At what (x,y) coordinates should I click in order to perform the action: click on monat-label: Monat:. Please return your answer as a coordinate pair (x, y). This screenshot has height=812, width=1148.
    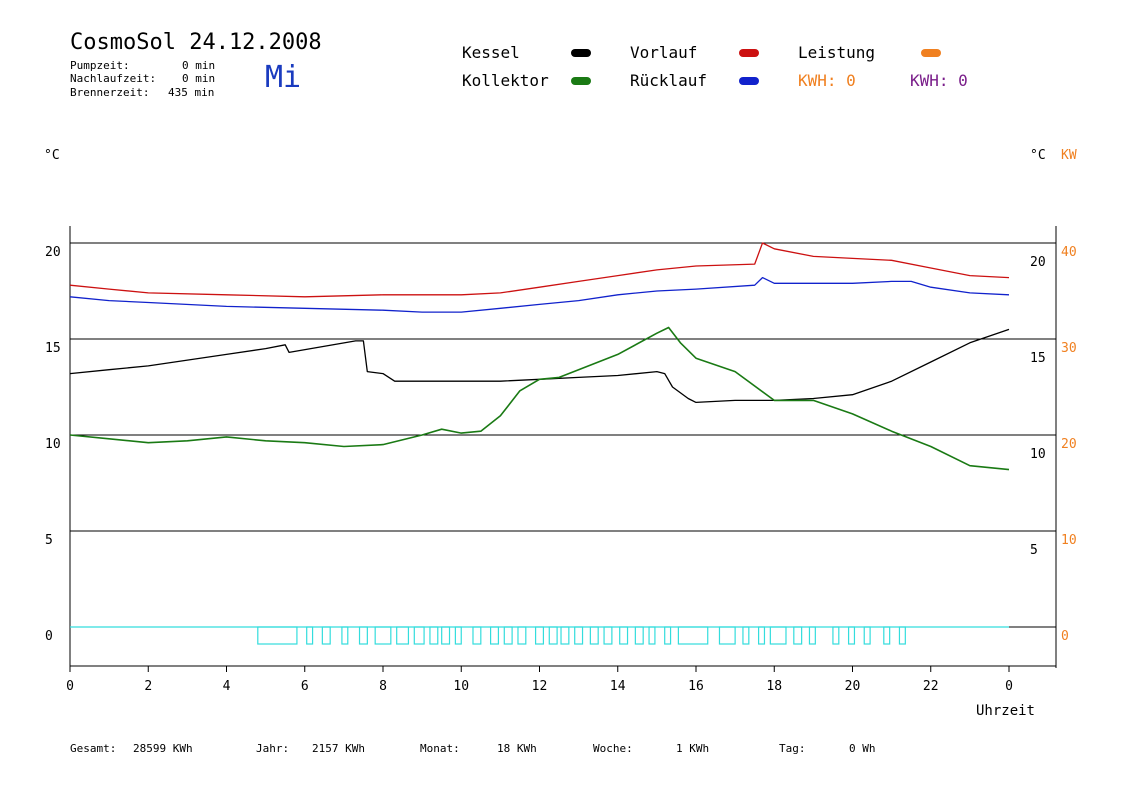
    Looking at the image, I should click on (440, 748).